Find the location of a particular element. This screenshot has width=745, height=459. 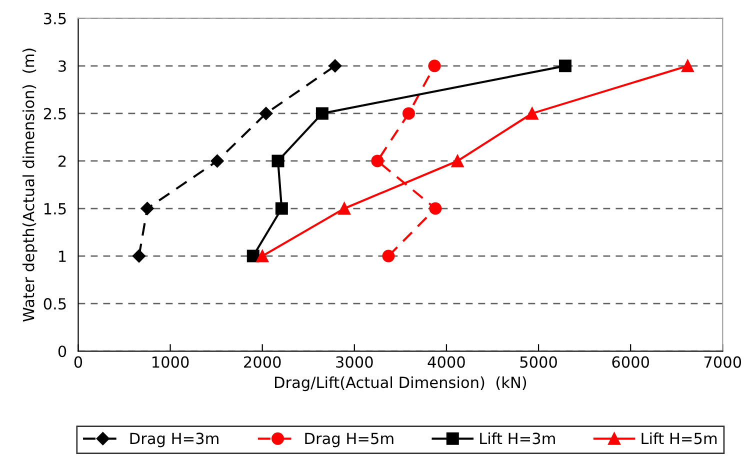

x-tick-label: 0 is located at coordinates (78, 362).